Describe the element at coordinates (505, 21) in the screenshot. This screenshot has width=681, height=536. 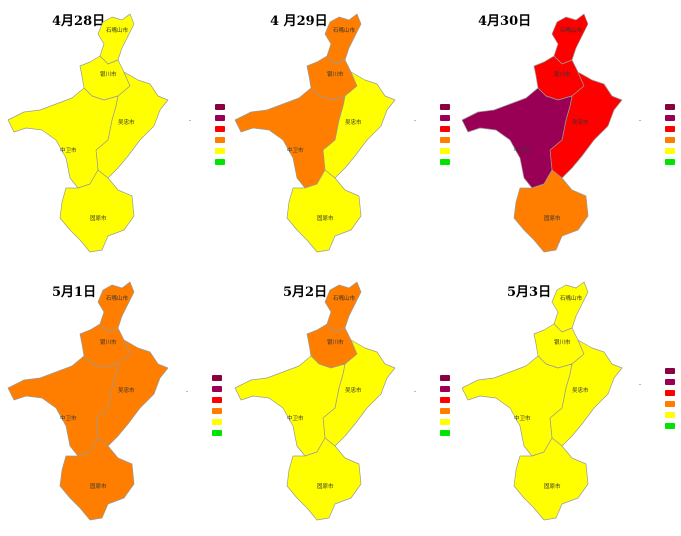
I see `panel-date-title: 4月30日` at that location.